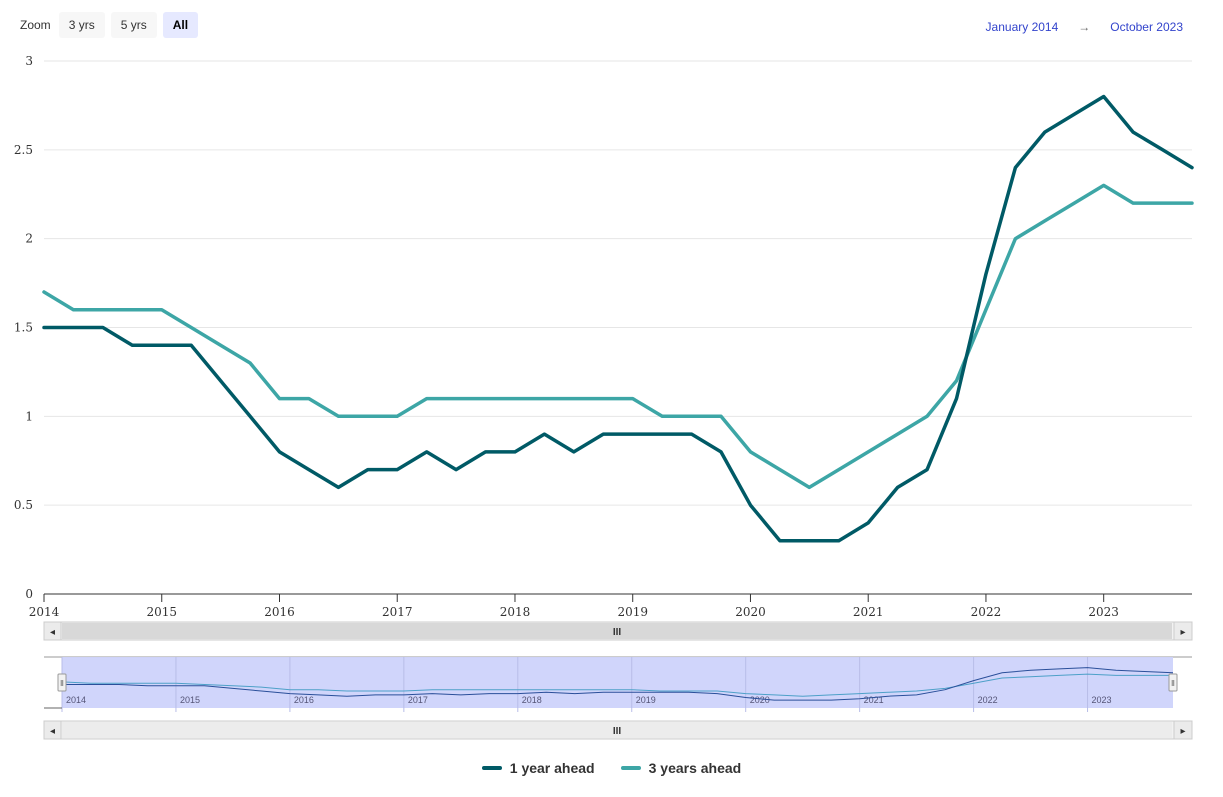  I want to click on navigator-series-3-years-ahead, so click(617, 685).